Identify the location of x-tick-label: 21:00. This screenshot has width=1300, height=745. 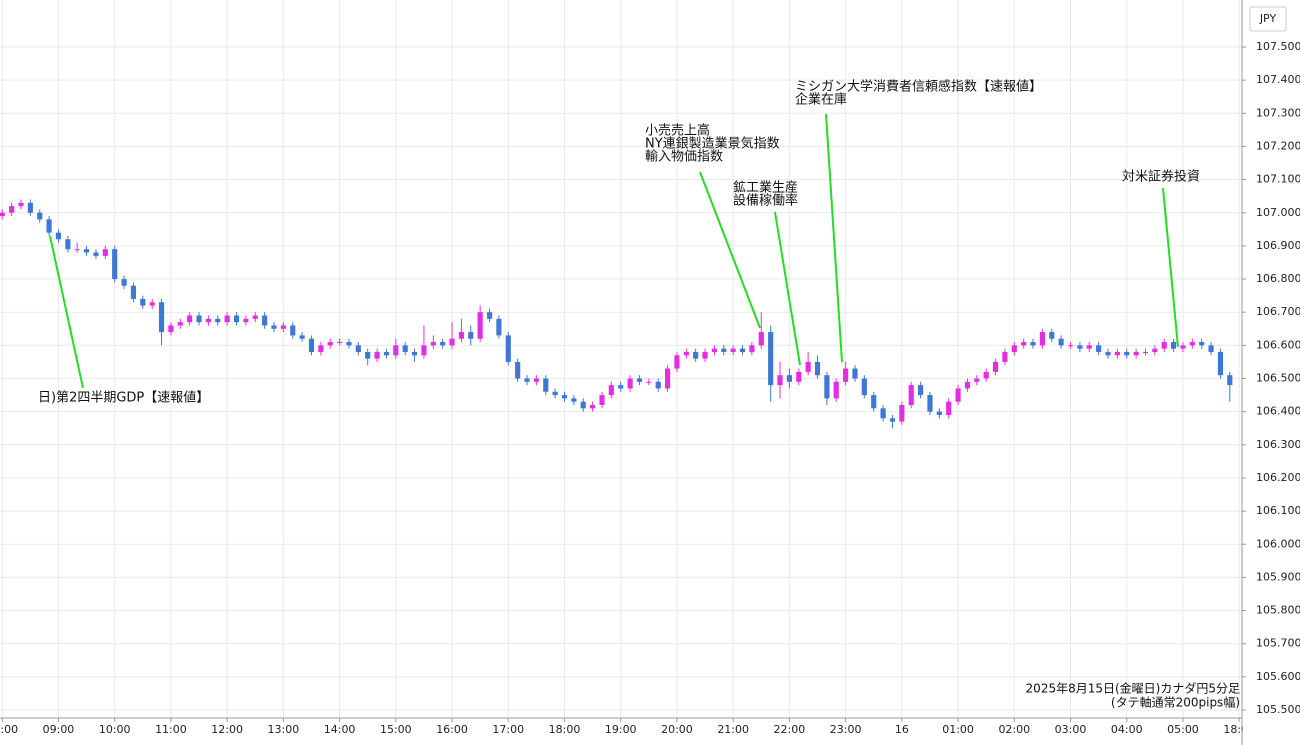
(733, 729).